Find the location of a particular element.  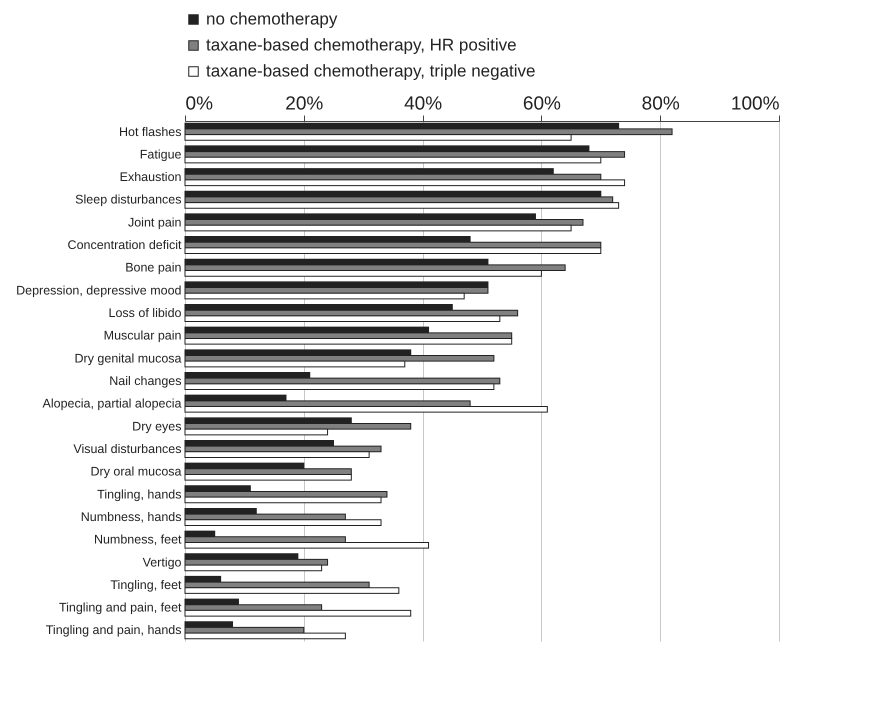

y-tick-label: Numbness, feet is located at coordinates (138, 539).